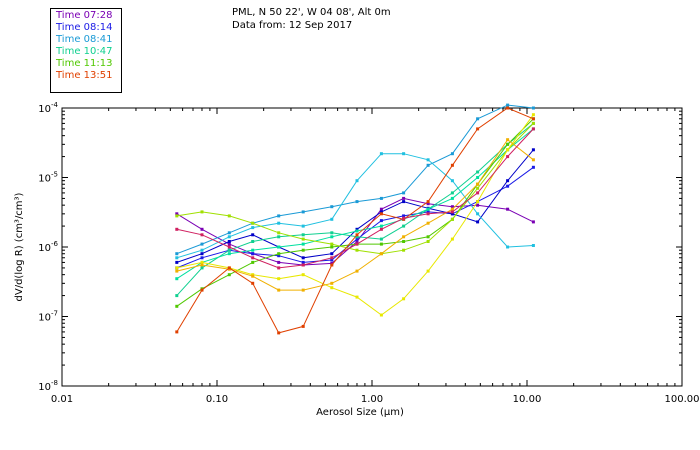  Describe the element at coordinates (372, 399) in the screenshot. I see `x-tick-label: 1.00` at that location.